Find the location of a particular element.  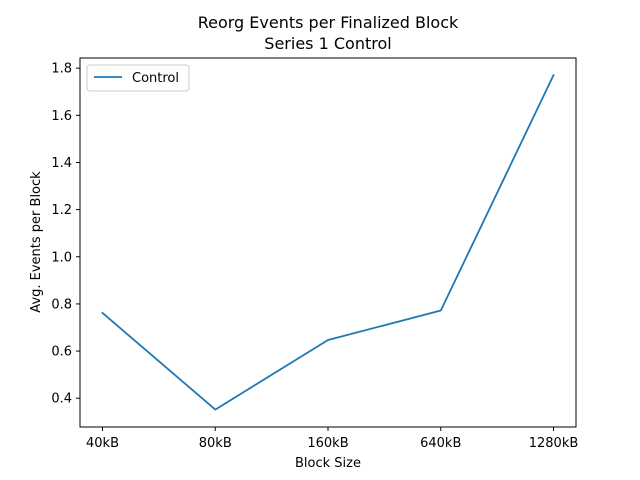

legend-box is located at coordinates (138, 78).